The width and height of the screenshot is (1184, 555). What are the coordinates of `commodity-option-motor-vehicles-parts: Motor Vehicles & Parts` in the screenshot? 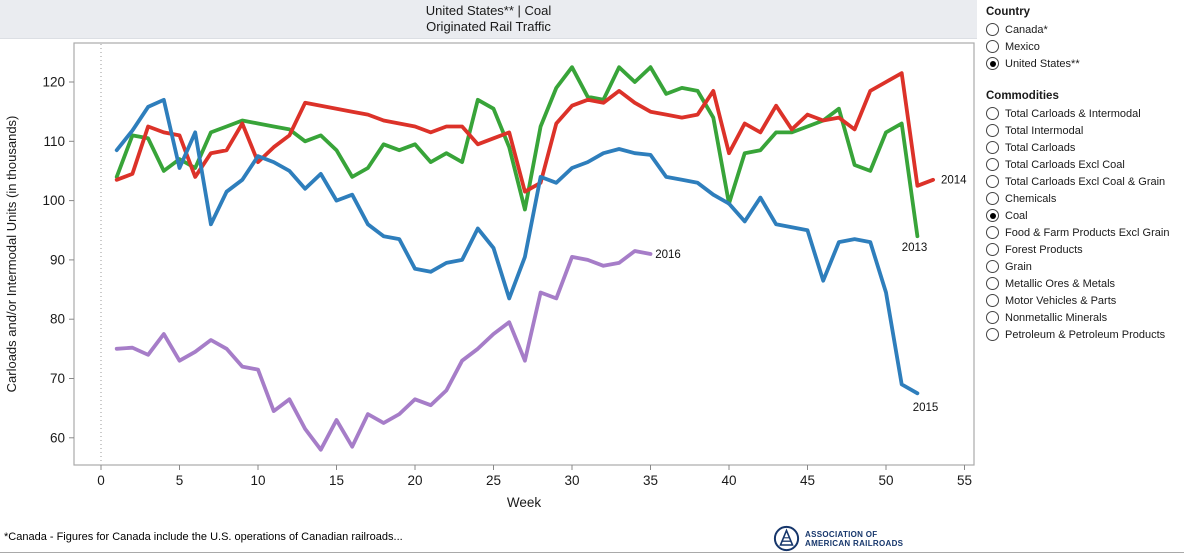 It's located at (1084, 300).